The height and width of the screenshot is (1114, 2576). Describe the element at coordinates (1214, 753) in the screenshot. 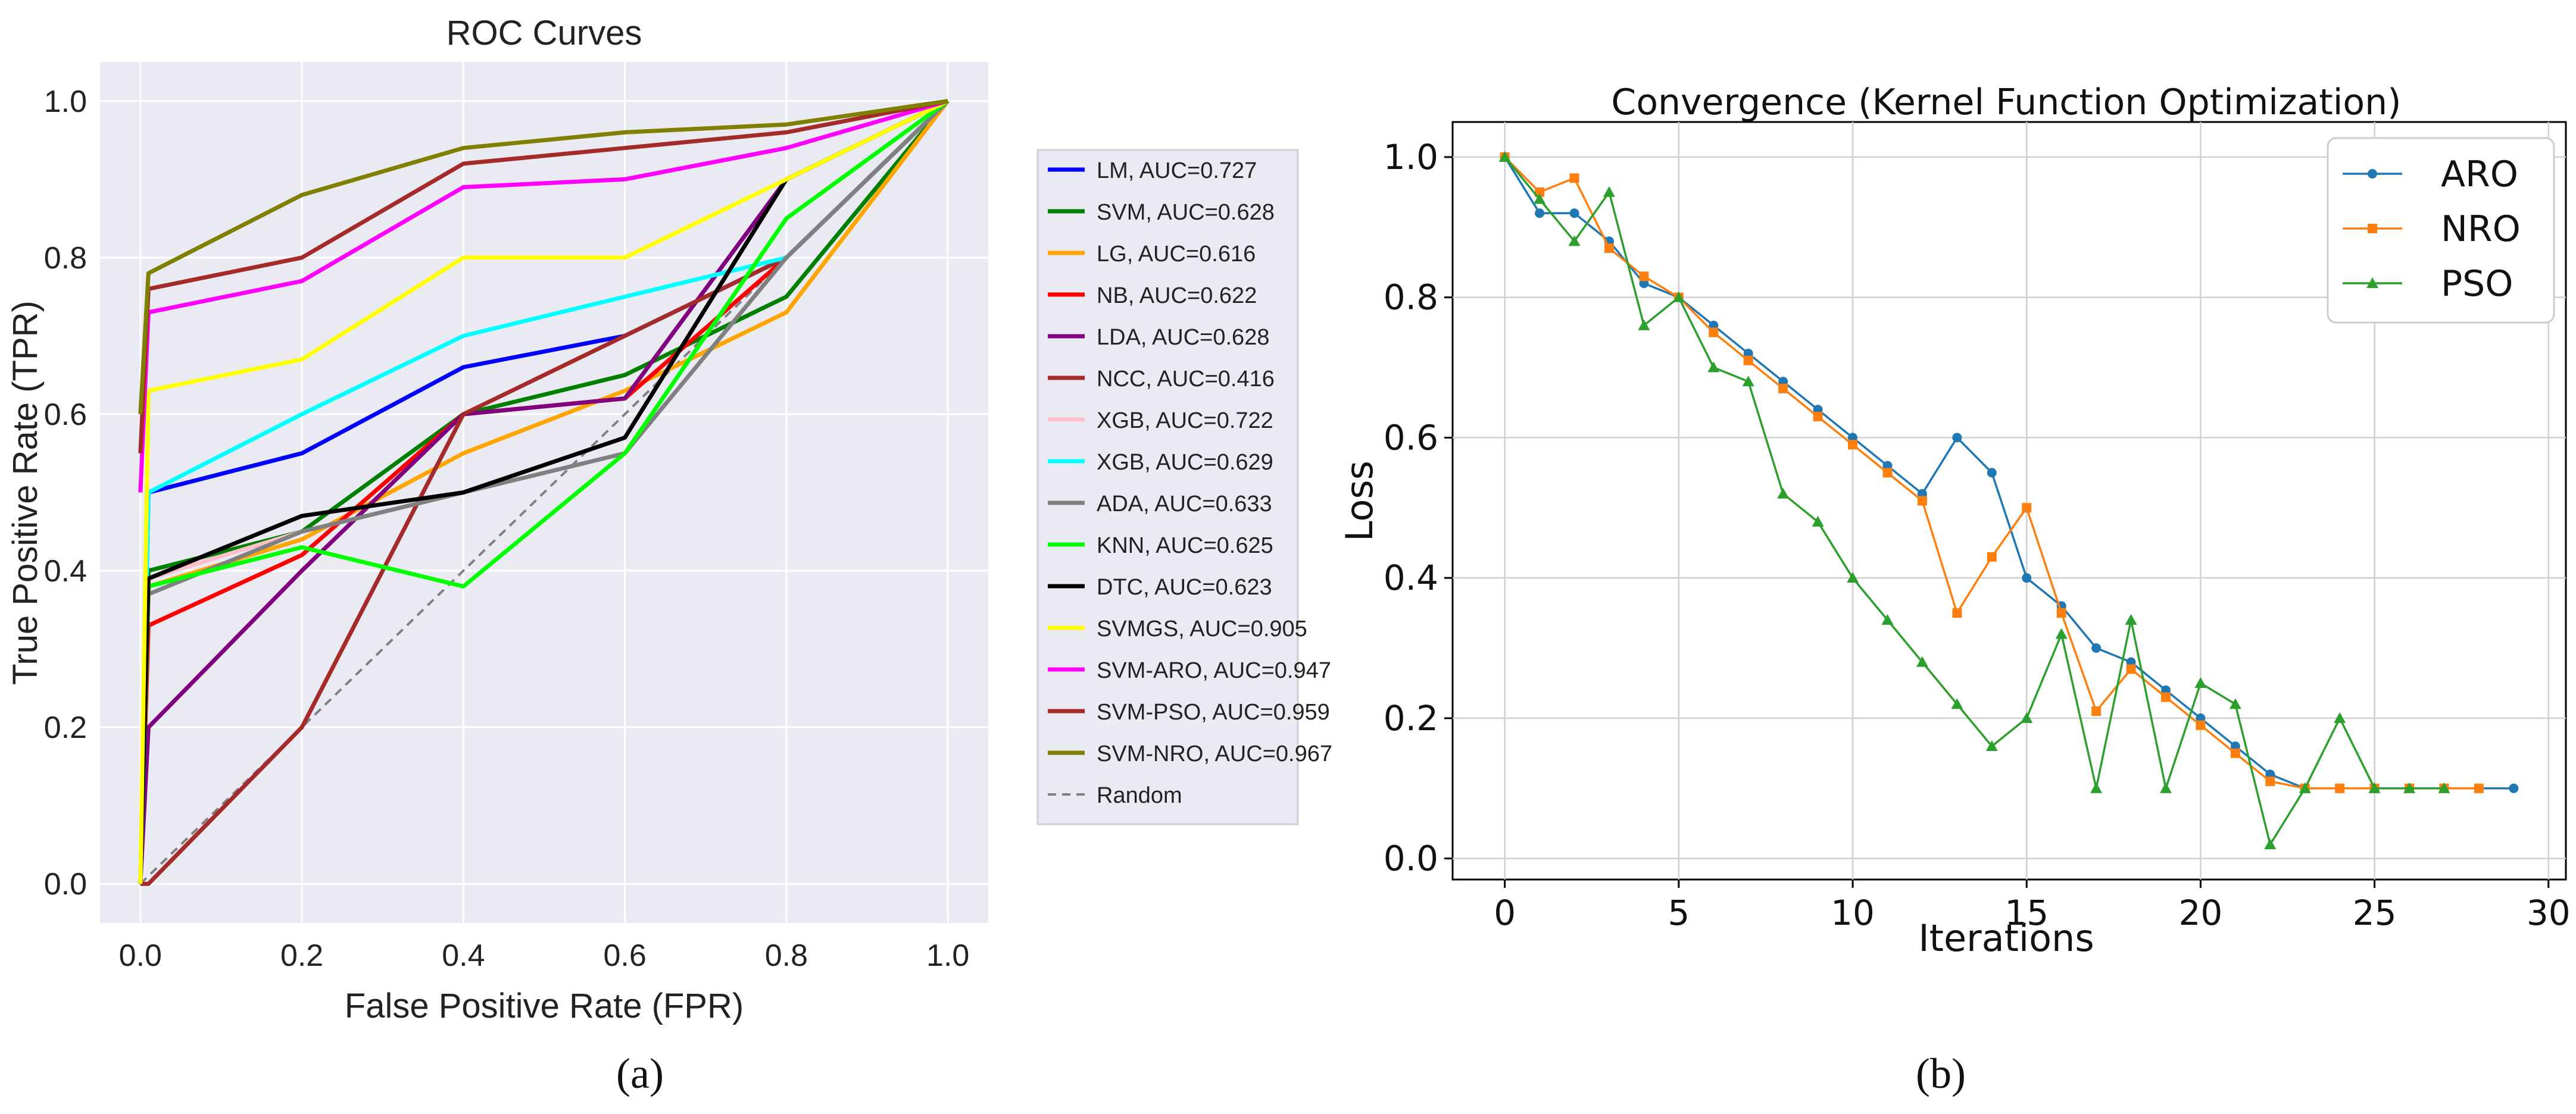

I see `roc-legend-label: SVM-NRO, AUC=0.967` at that location.